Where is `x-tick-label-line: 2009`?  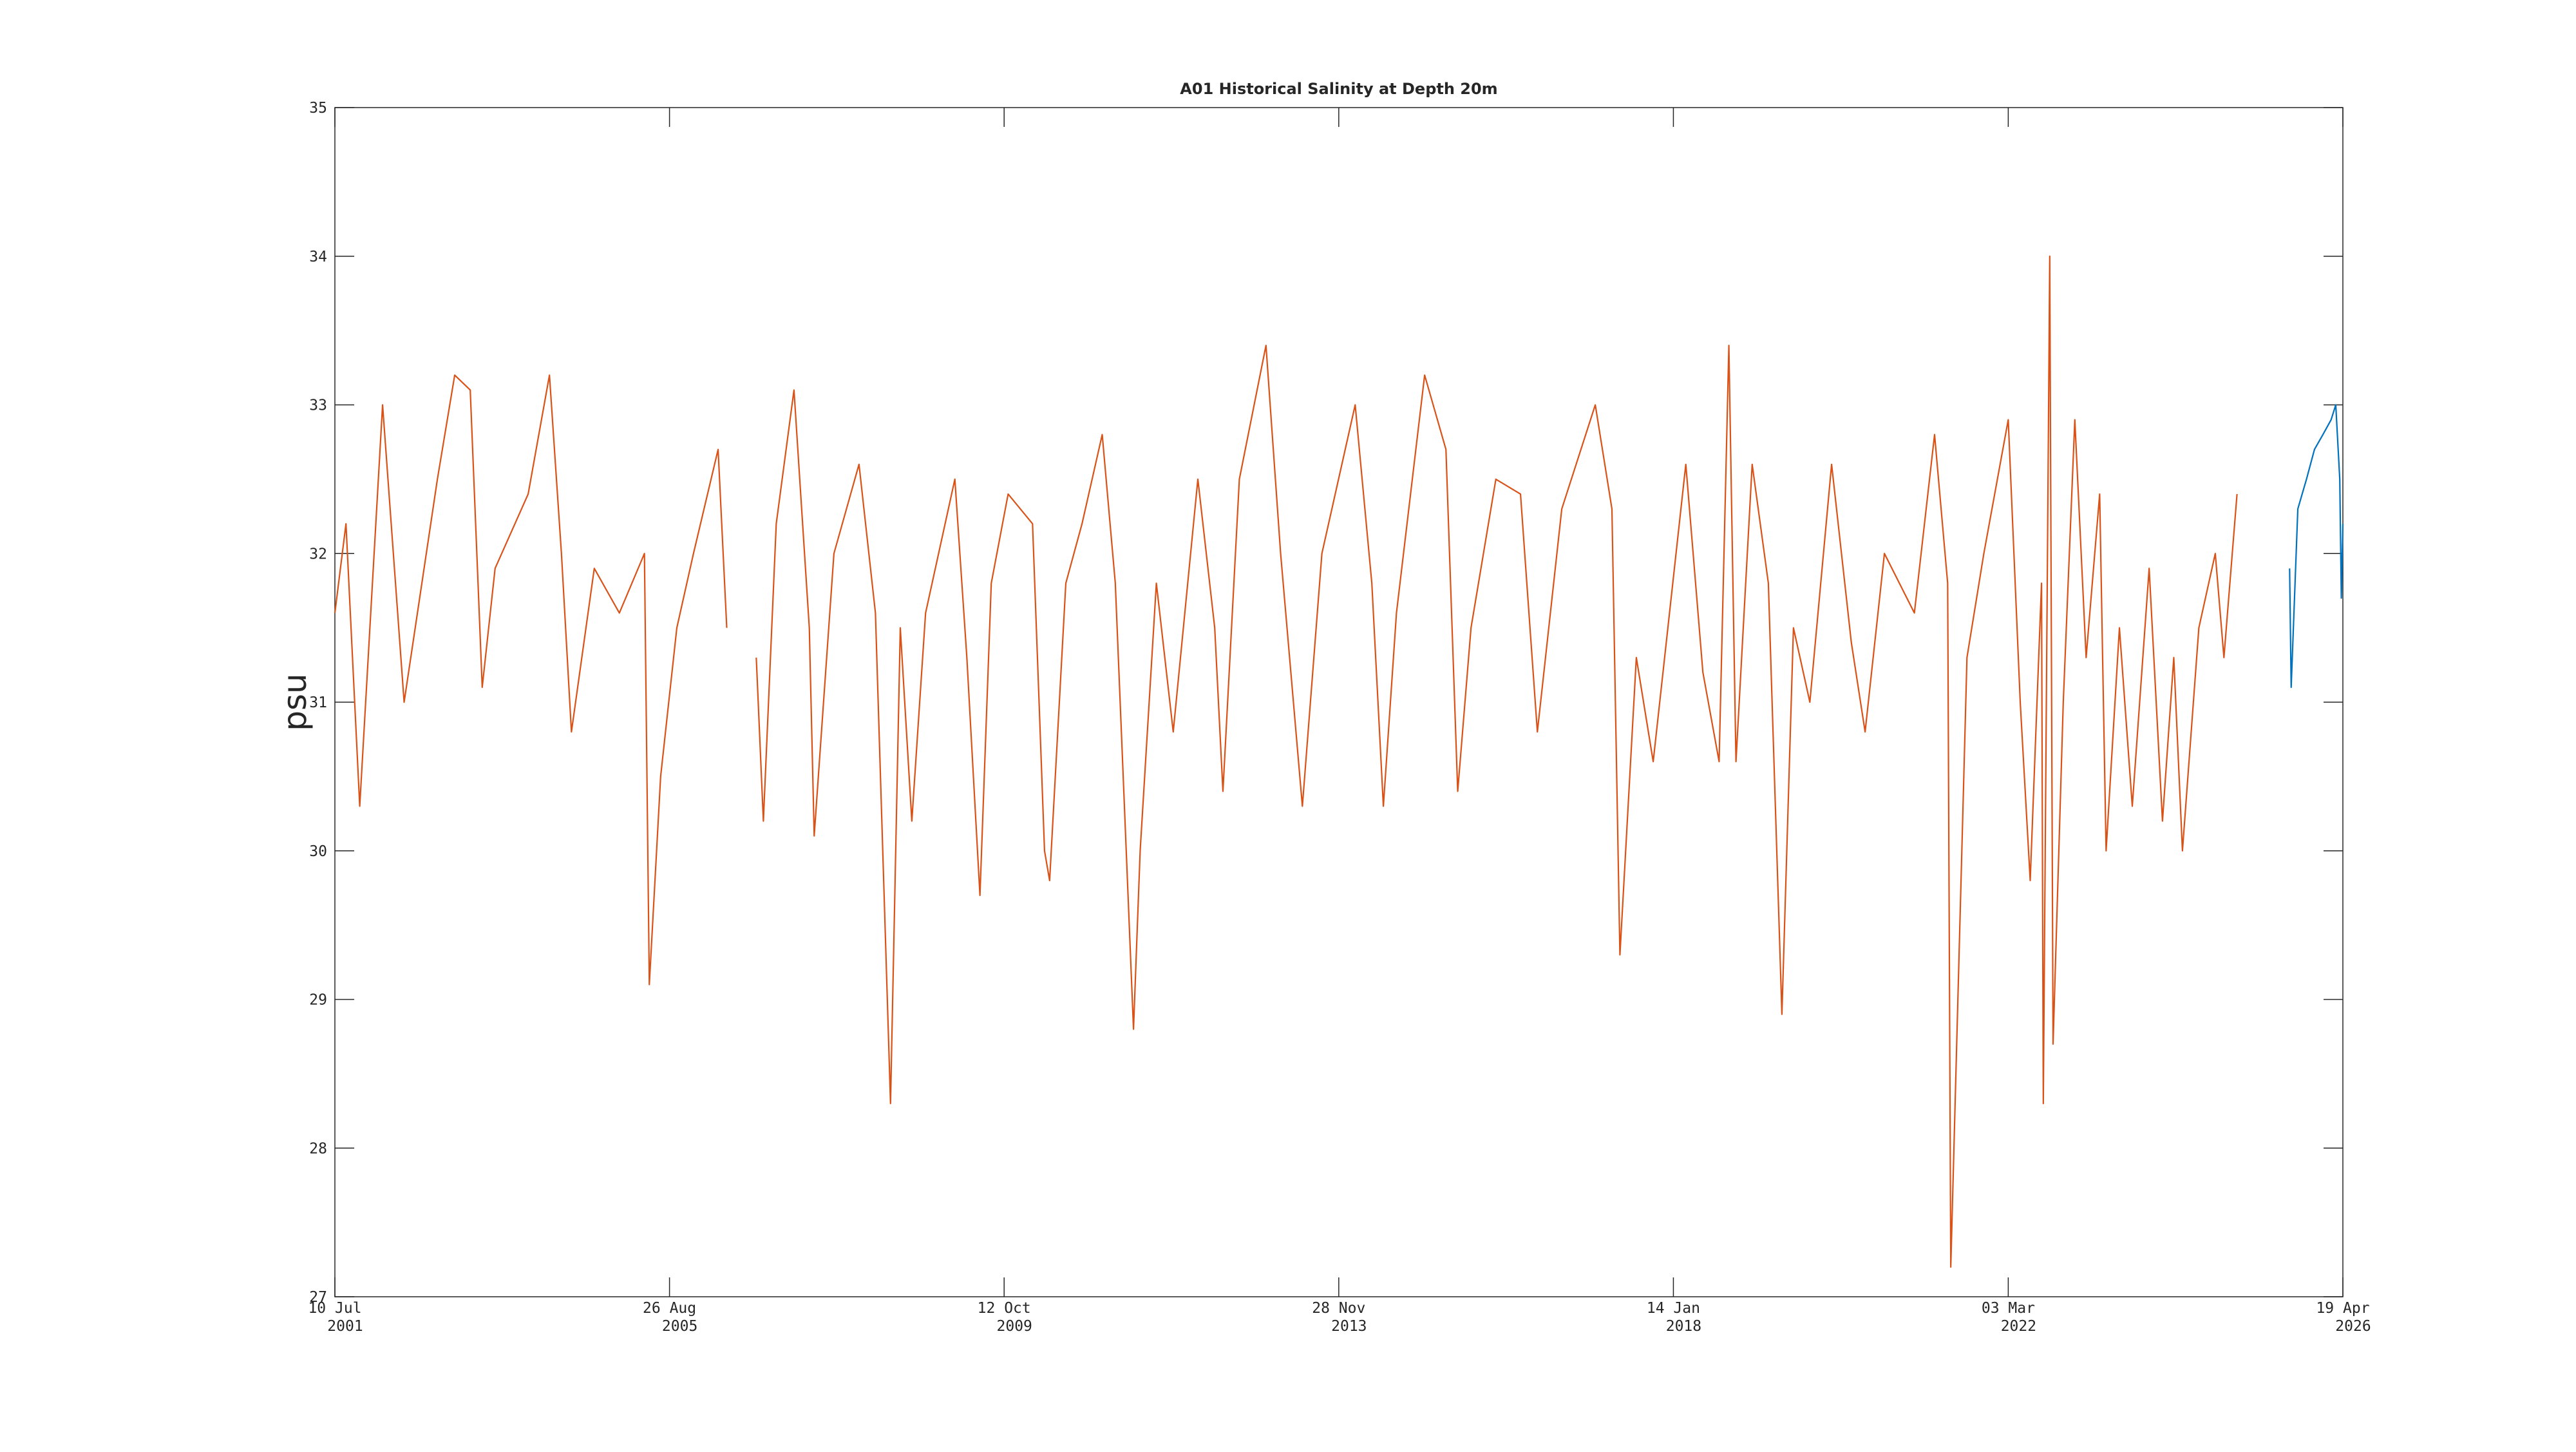 x-tick-label-line: 2009 is located at coordinates (1014, 1326).